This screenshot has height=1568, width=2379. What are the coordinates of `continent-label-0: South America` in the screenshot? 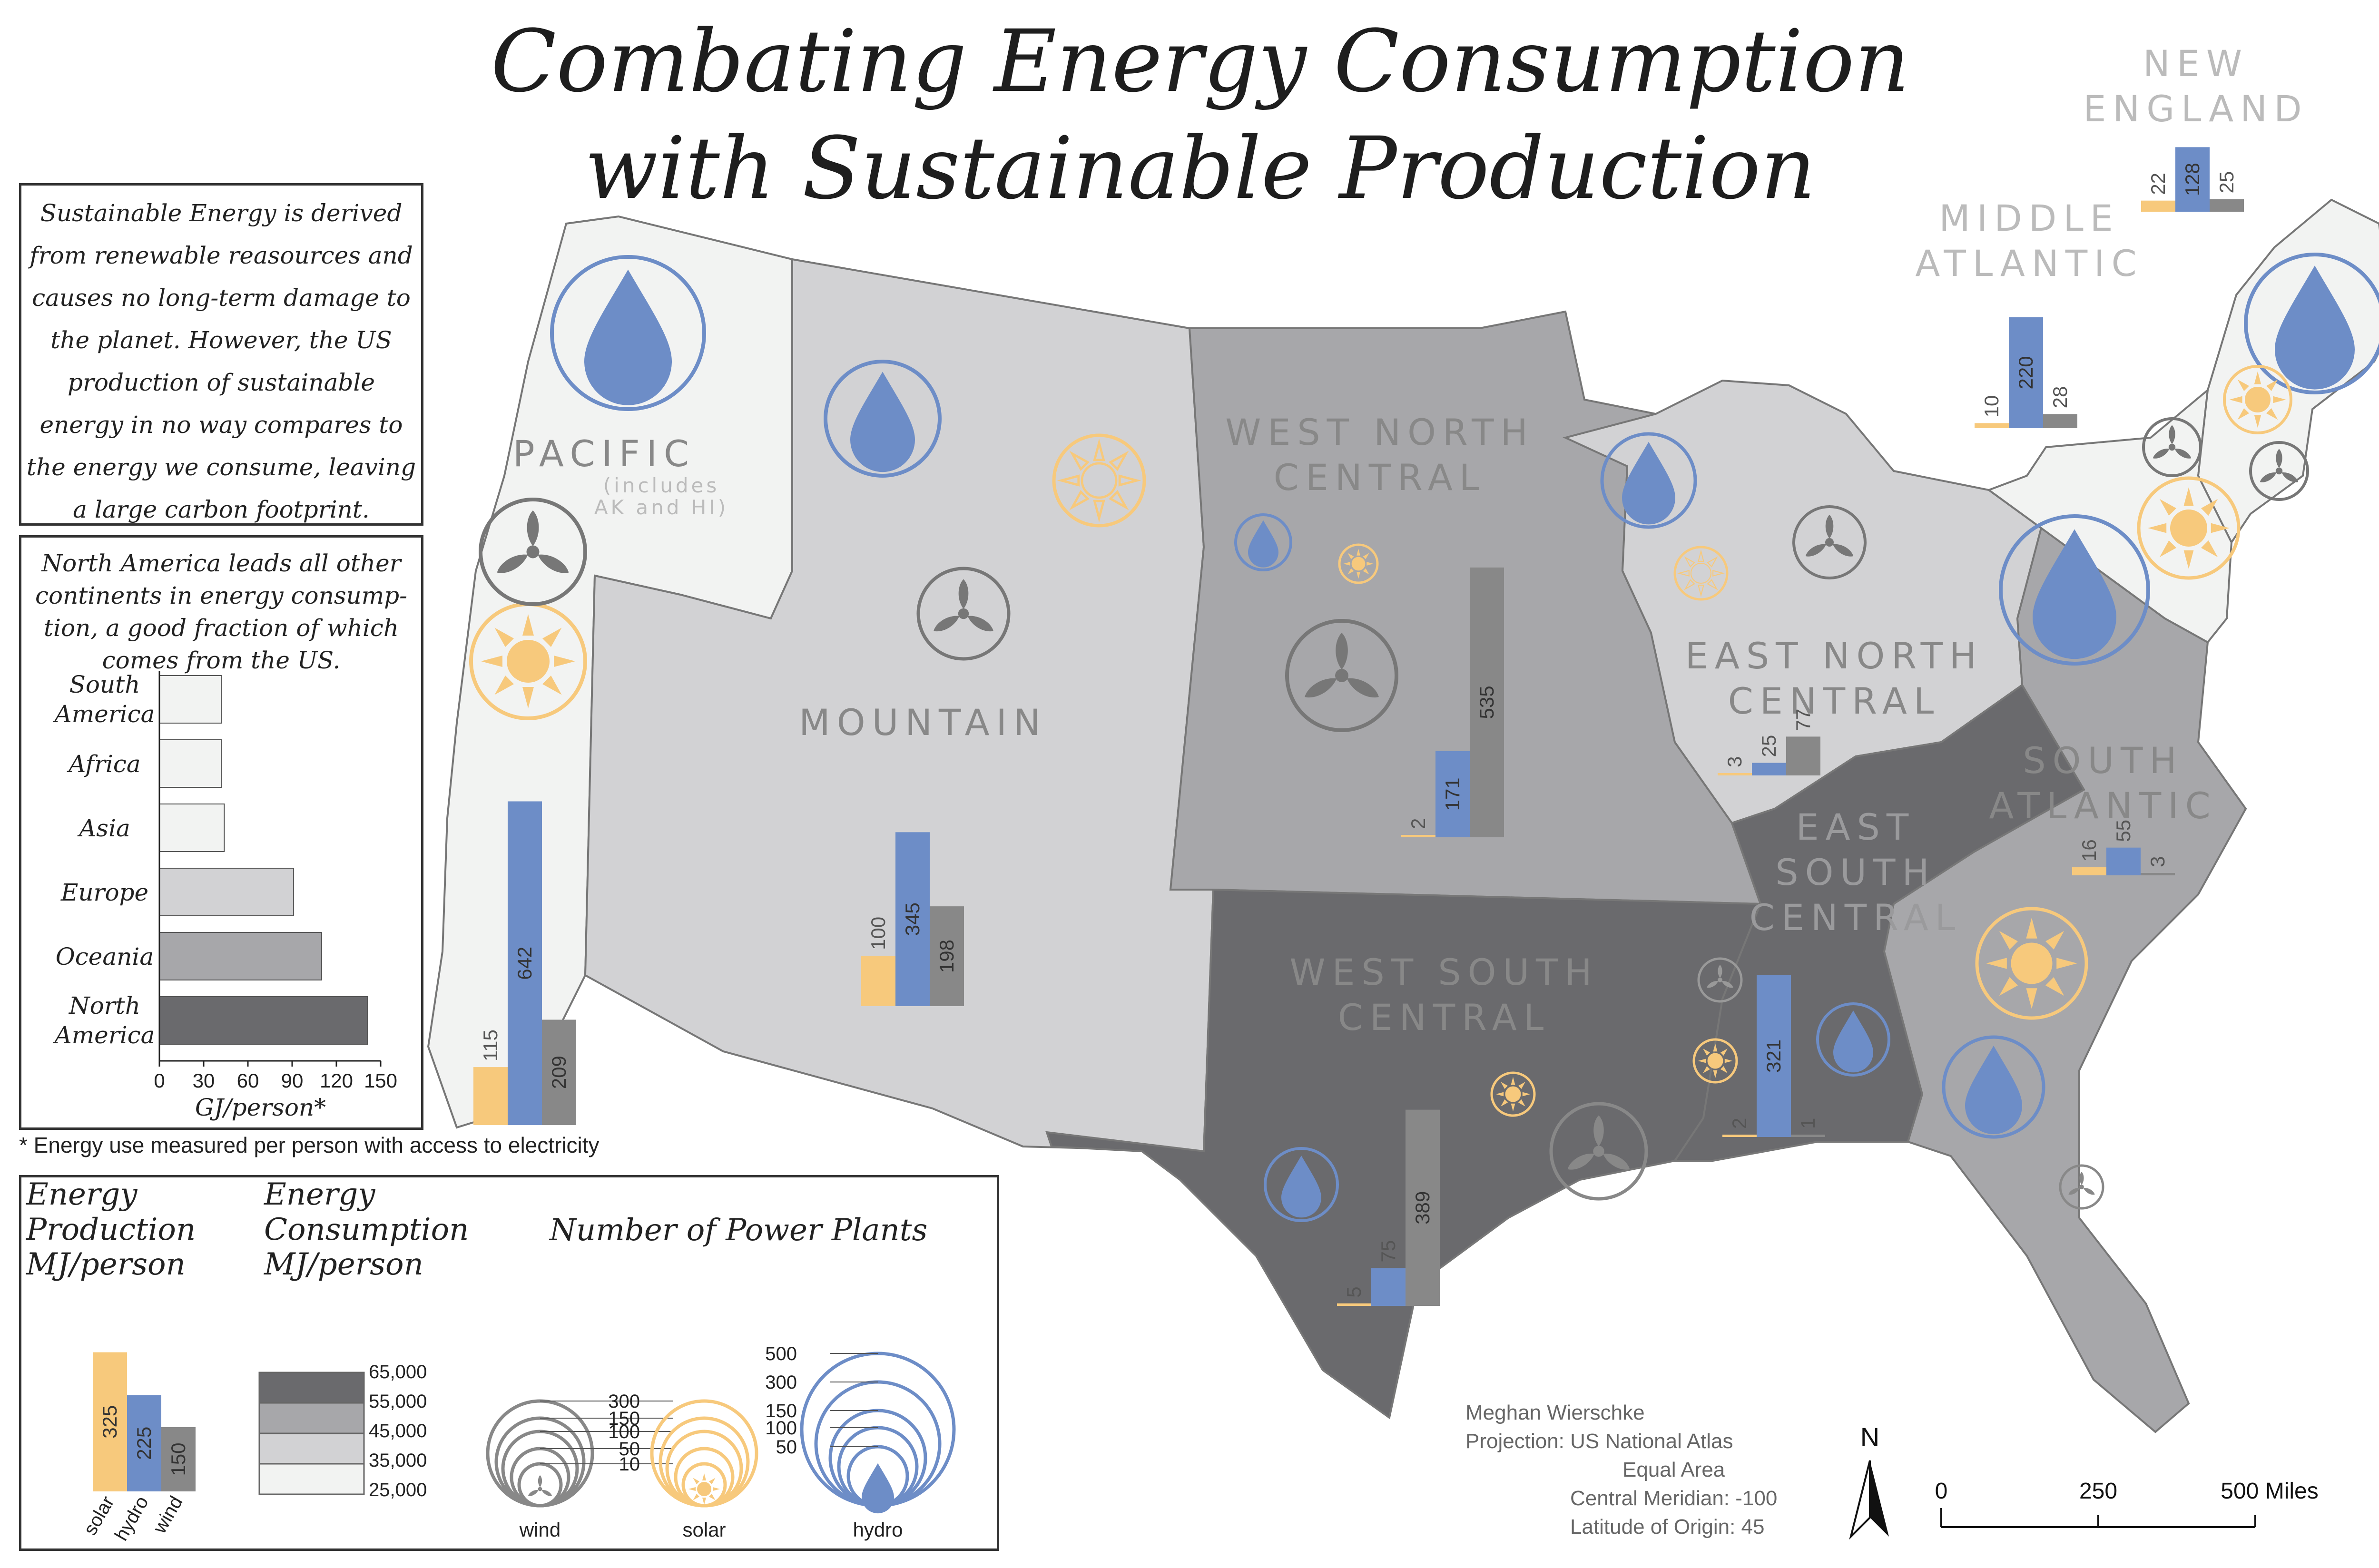 It's located at (104, 699).